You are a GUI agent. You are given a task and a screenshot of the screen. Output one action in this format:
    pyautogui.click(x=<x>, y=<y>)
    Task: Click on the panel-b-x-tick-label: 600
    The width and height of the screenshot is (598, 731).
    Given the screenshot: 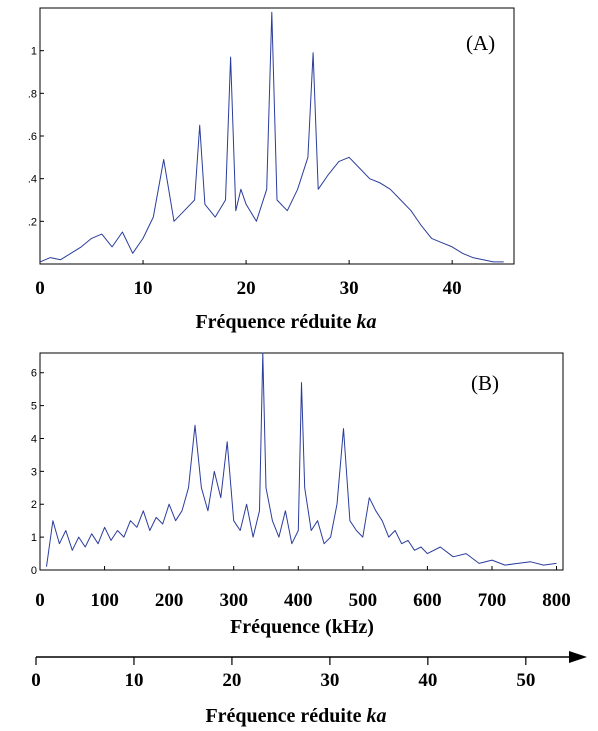 What is the action you would take?
    pyautogui.click(x=427, y=600)
    